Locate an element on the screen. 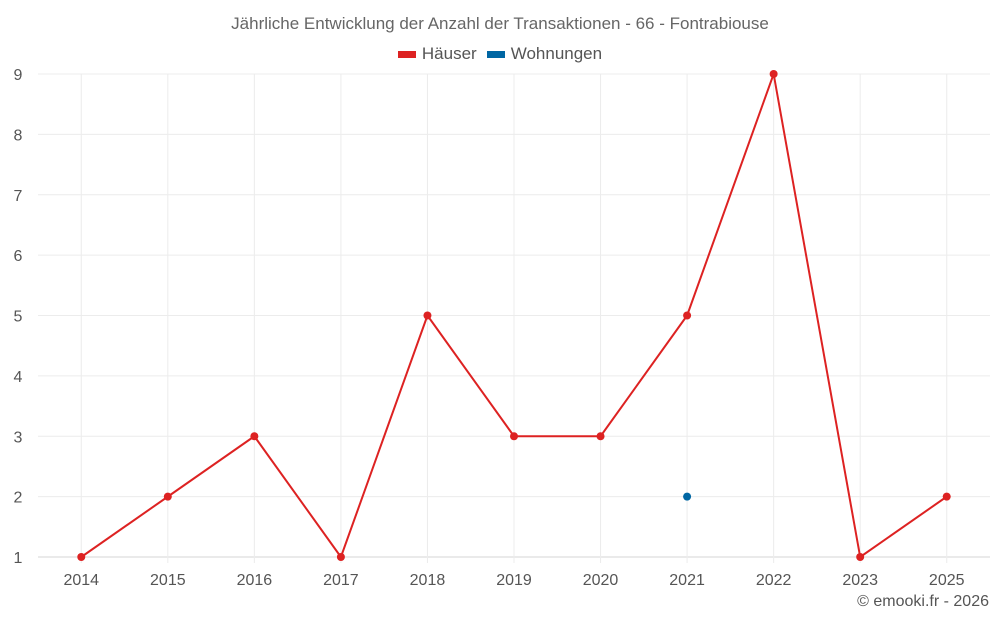 The height and width of the screenshot is (625, 1000). y-axis: 1 2 3 4 5 6 7 8 9 is located at coordinates (18, 317).